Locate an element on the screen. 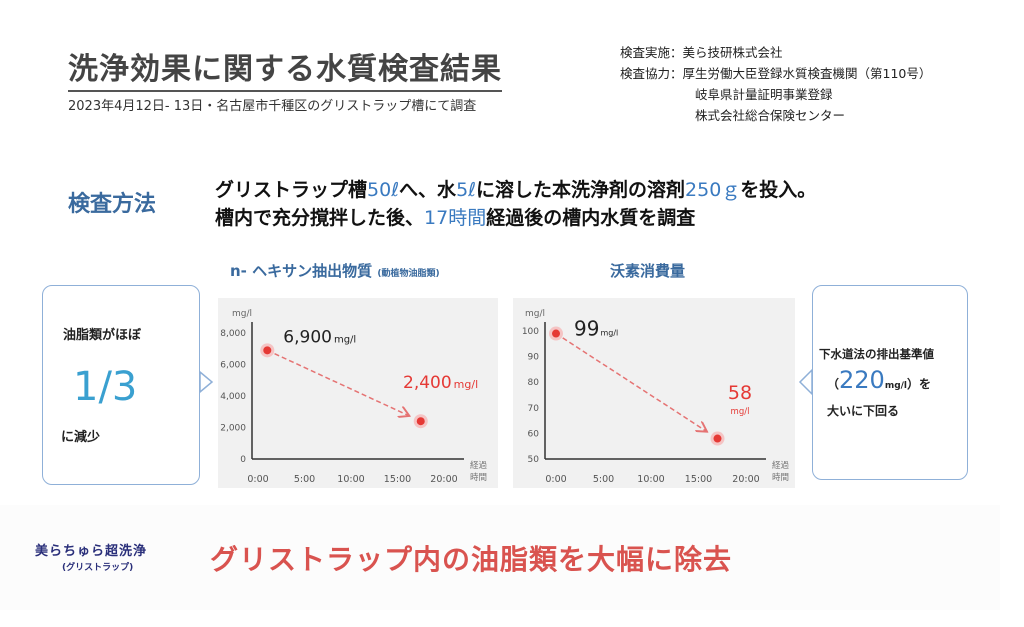  text: グリストラップ槽 is located at coordinates (291, 190).